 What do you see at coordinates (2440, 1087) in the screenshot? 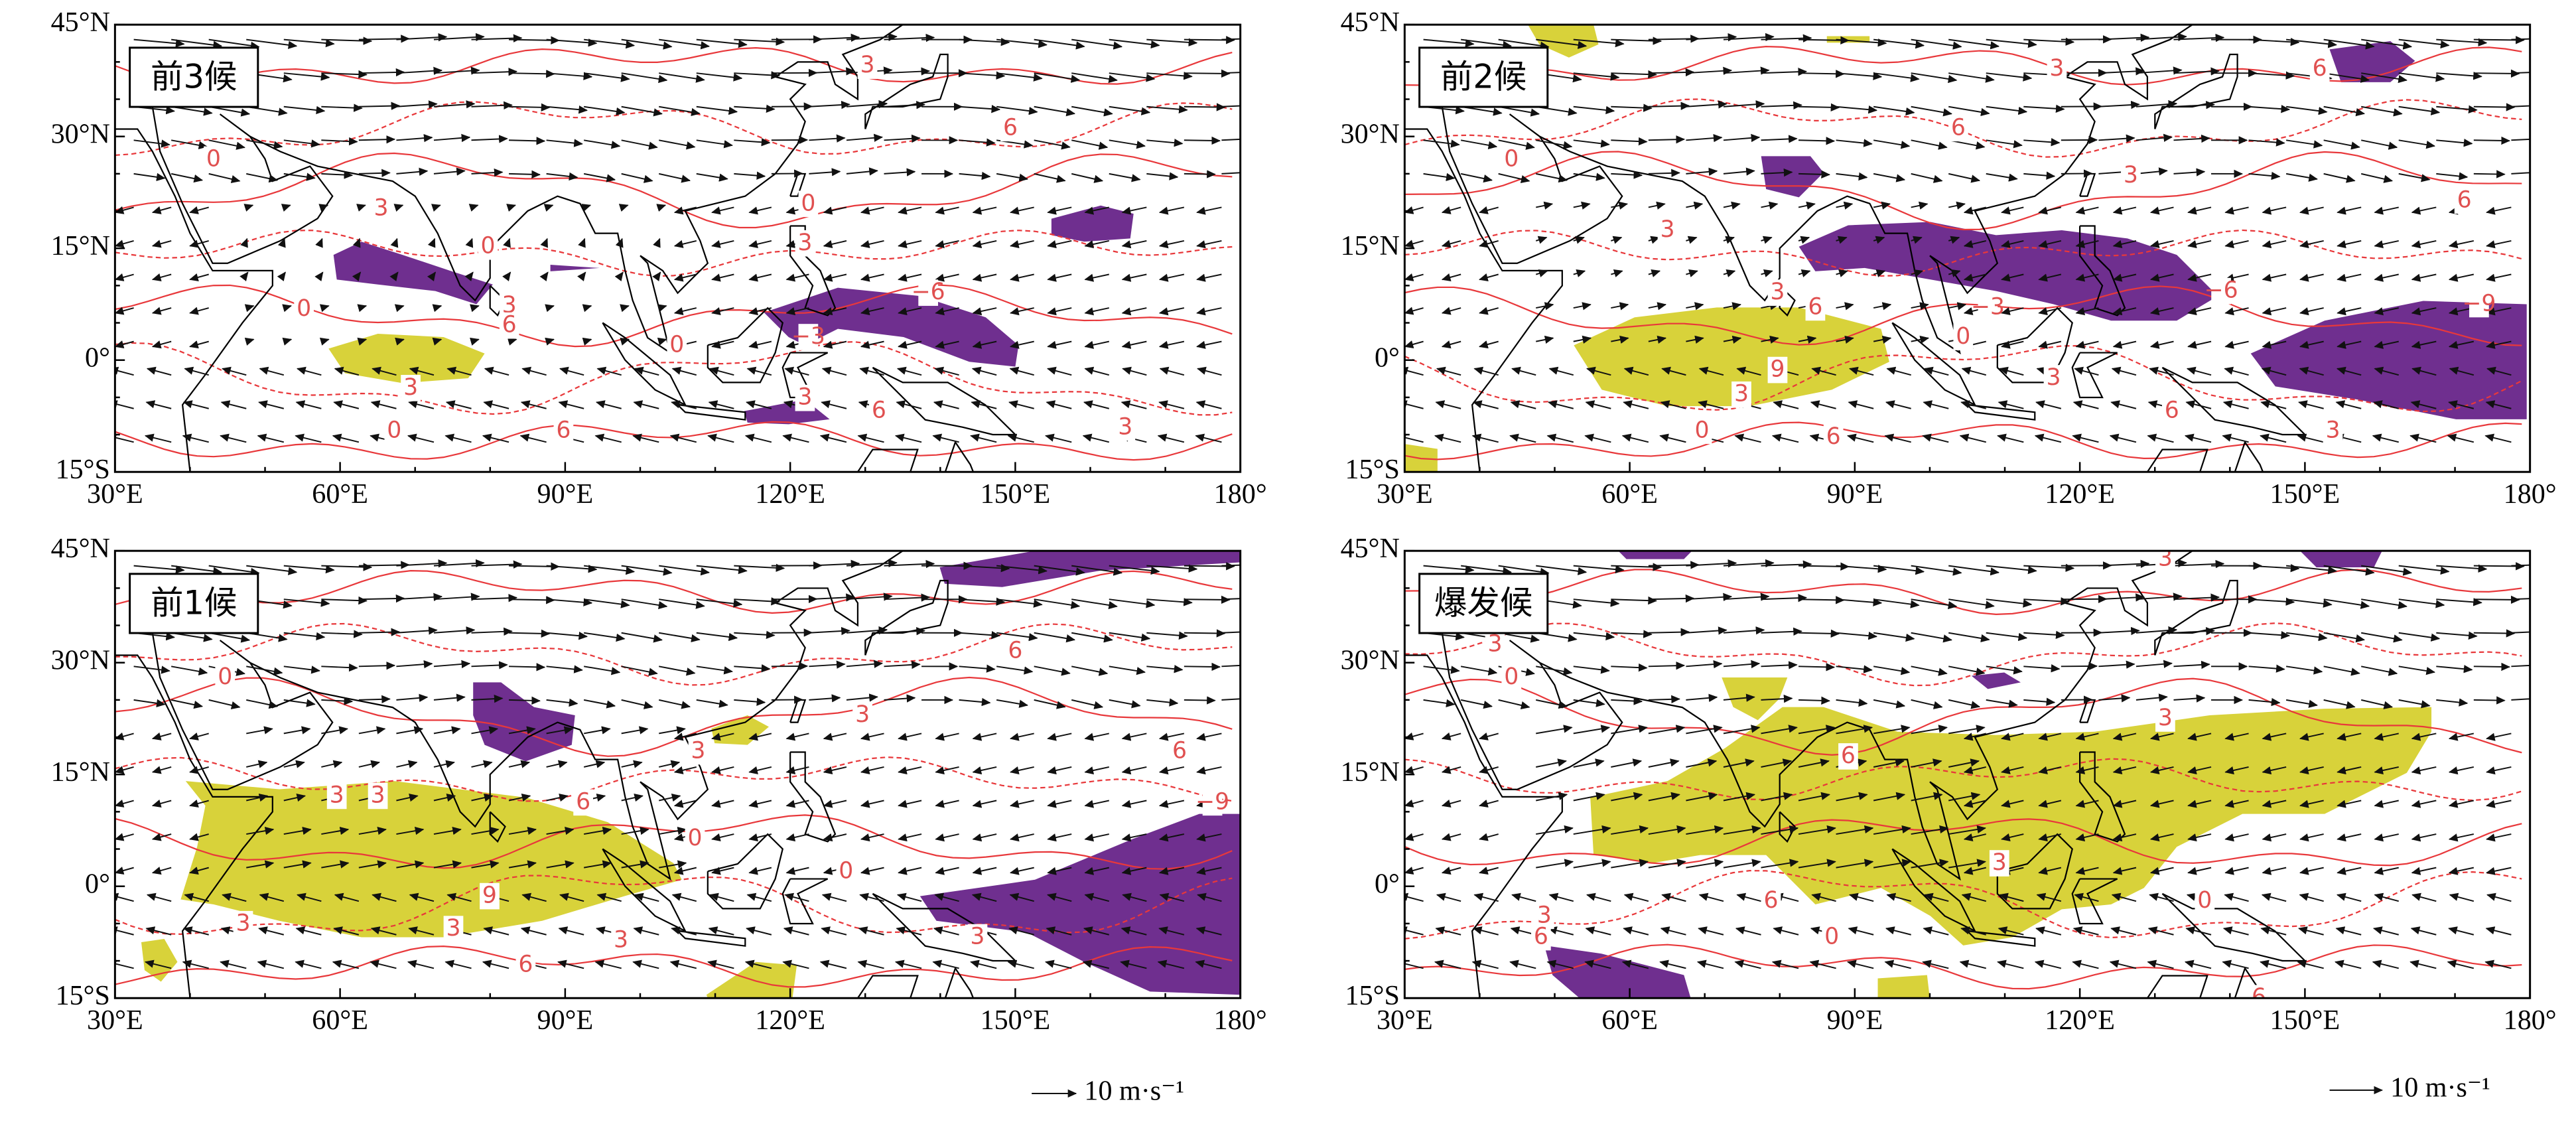
I see `vector-key-label: 10 m·s⁻¹` at bounding box center [2440, 1087].